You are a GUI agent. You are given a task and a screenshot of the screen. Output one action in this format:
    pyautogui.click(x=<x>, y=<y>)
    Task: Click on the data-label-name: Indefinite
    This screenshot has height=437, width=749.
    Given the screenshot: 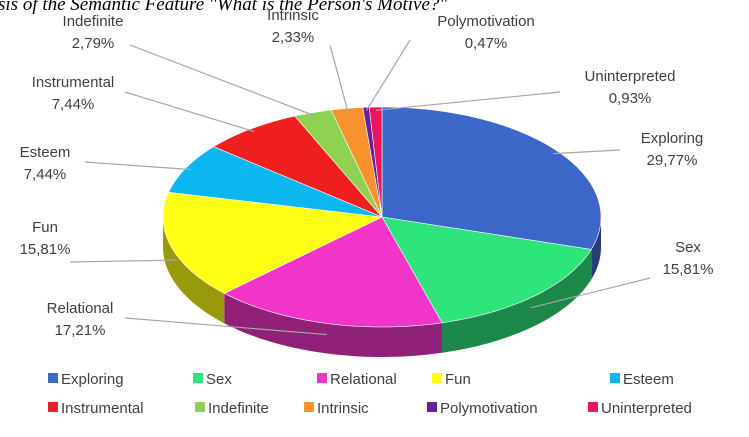 What is the action you would take?
    pyautogui.click(x=93, y=21)
    